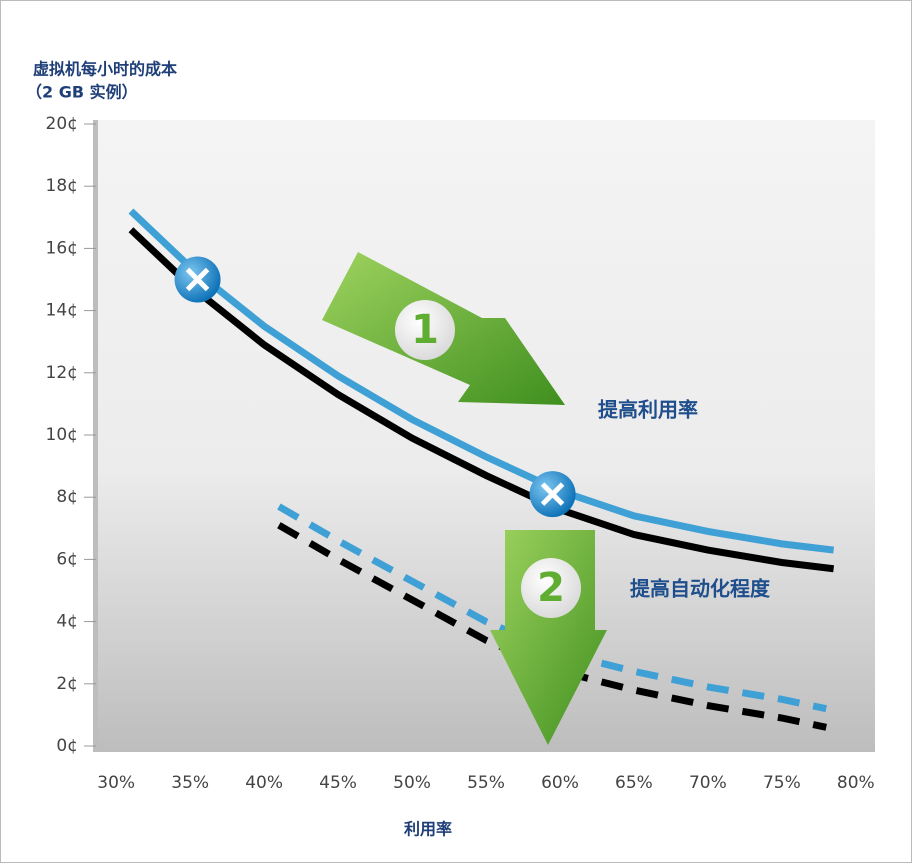 This screenshot has height=864, width=913. Describe the element at coordinates (62, 373) in the screenshot. I see `y-tick-label: 12¢` at that location.